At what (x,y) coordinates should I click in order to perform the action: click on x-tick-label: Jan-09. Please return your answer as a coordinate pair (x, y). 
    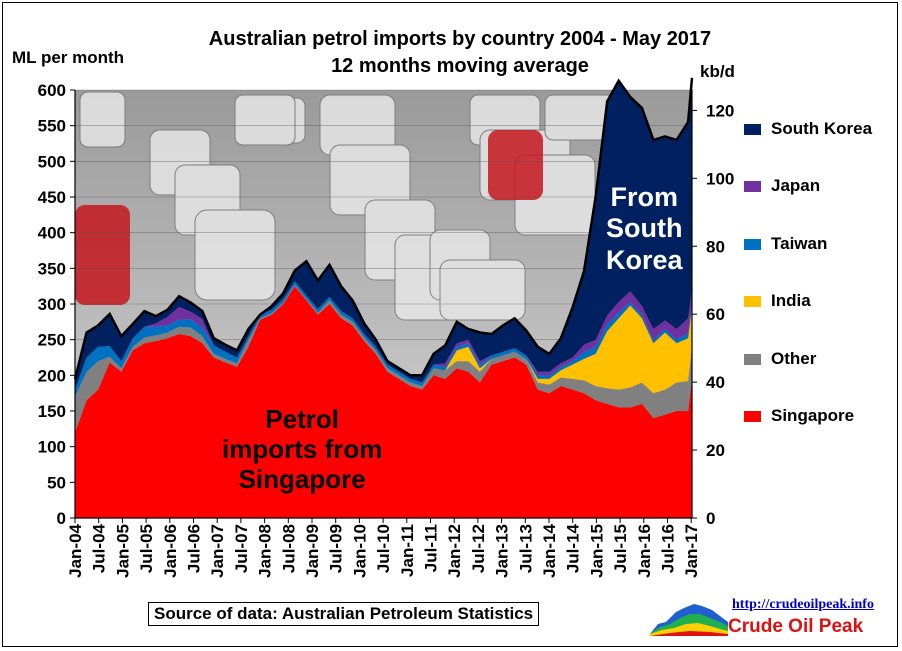
    Looking at the image, I should click on (312, 551).